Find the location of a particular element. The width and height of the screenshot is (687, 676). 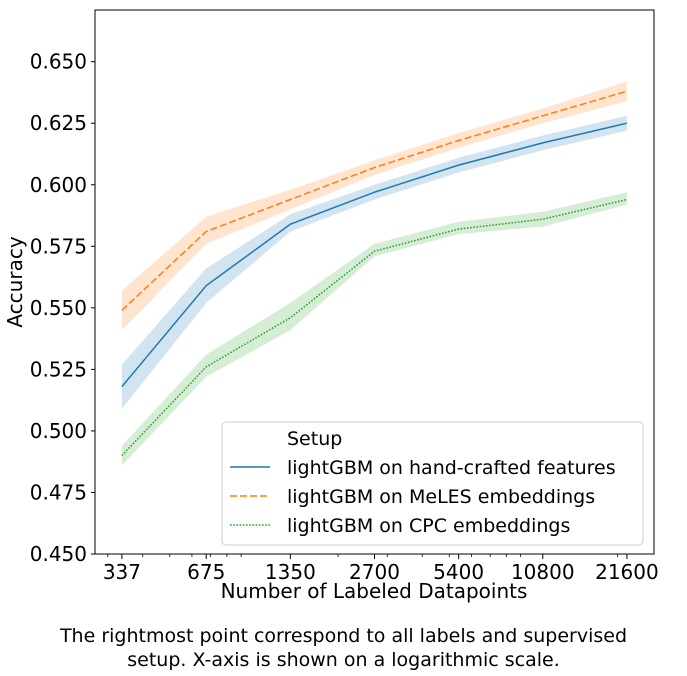

y-axis-label: Accuracy is located at coordinates (15, 281).